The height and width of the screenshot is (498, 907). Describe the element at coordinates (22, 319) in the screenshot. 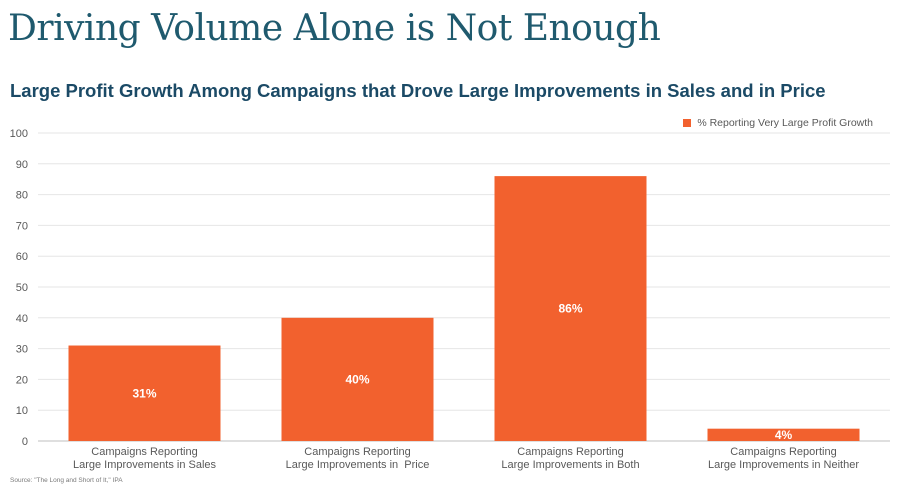

I see `y-tick-label: 40` at that location.